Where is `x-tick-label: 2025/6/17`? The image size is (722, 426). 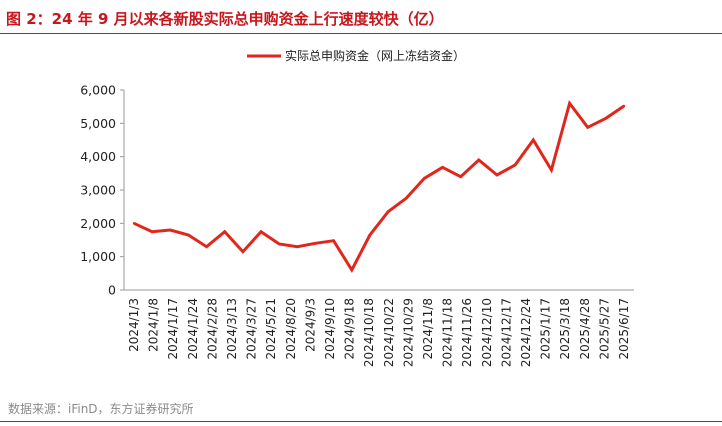
x-tick-label: 2025/6/17 is located at coordinates (624, 329).